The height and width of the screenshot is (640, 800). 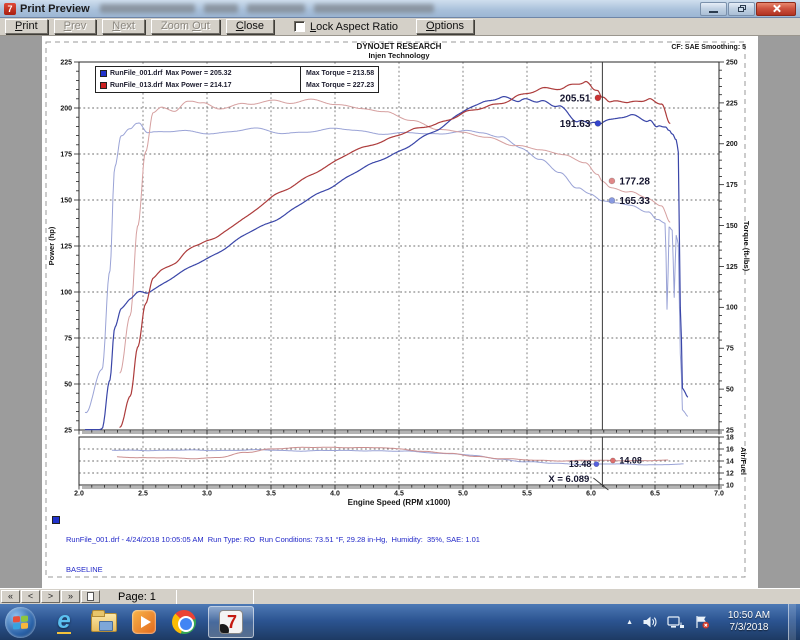 I want to click on restore-button, so click(x=741, y=8).